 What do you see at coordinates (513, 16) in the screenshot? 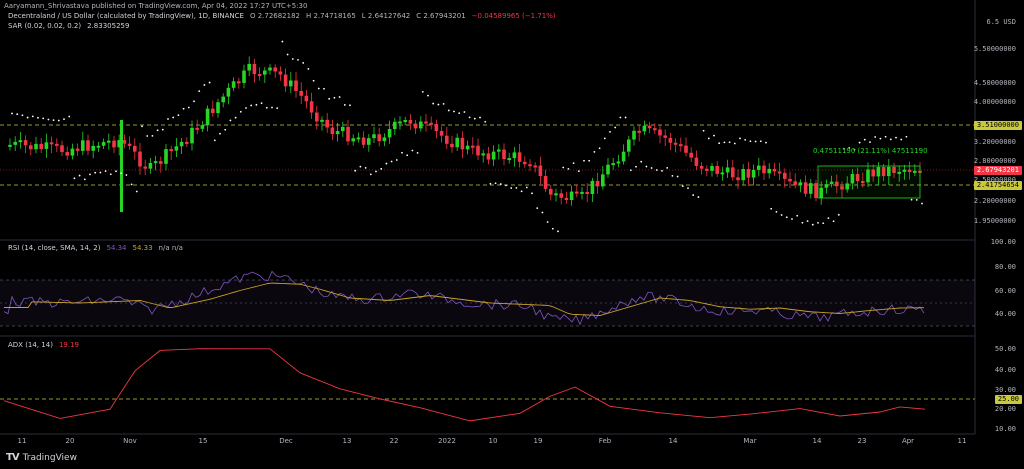
I see `ohlc-change: −0.04589965 (−1.71%)` at bounding box center [513, 16].